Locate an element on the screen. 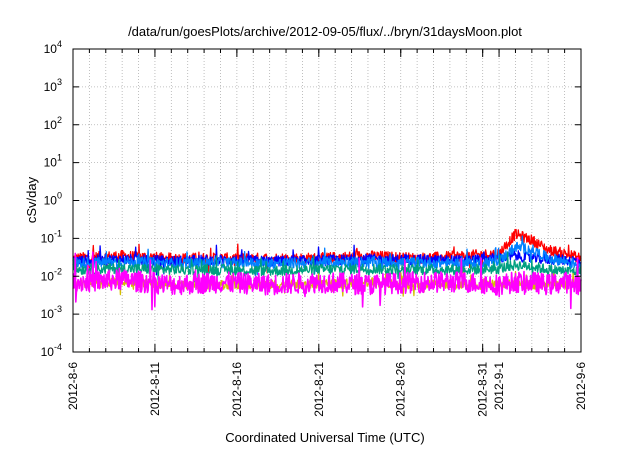  series-layer is located at coordinates (327, 269).